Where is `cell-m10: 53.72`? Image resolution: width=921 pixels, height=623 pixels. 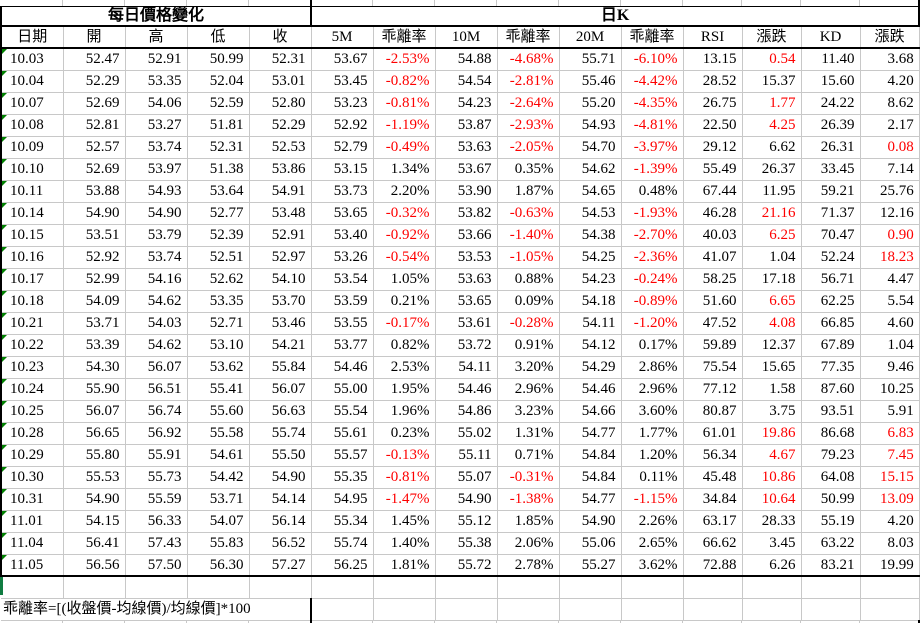 cell-m10: 53.72 is located at coordinates (466, 345).